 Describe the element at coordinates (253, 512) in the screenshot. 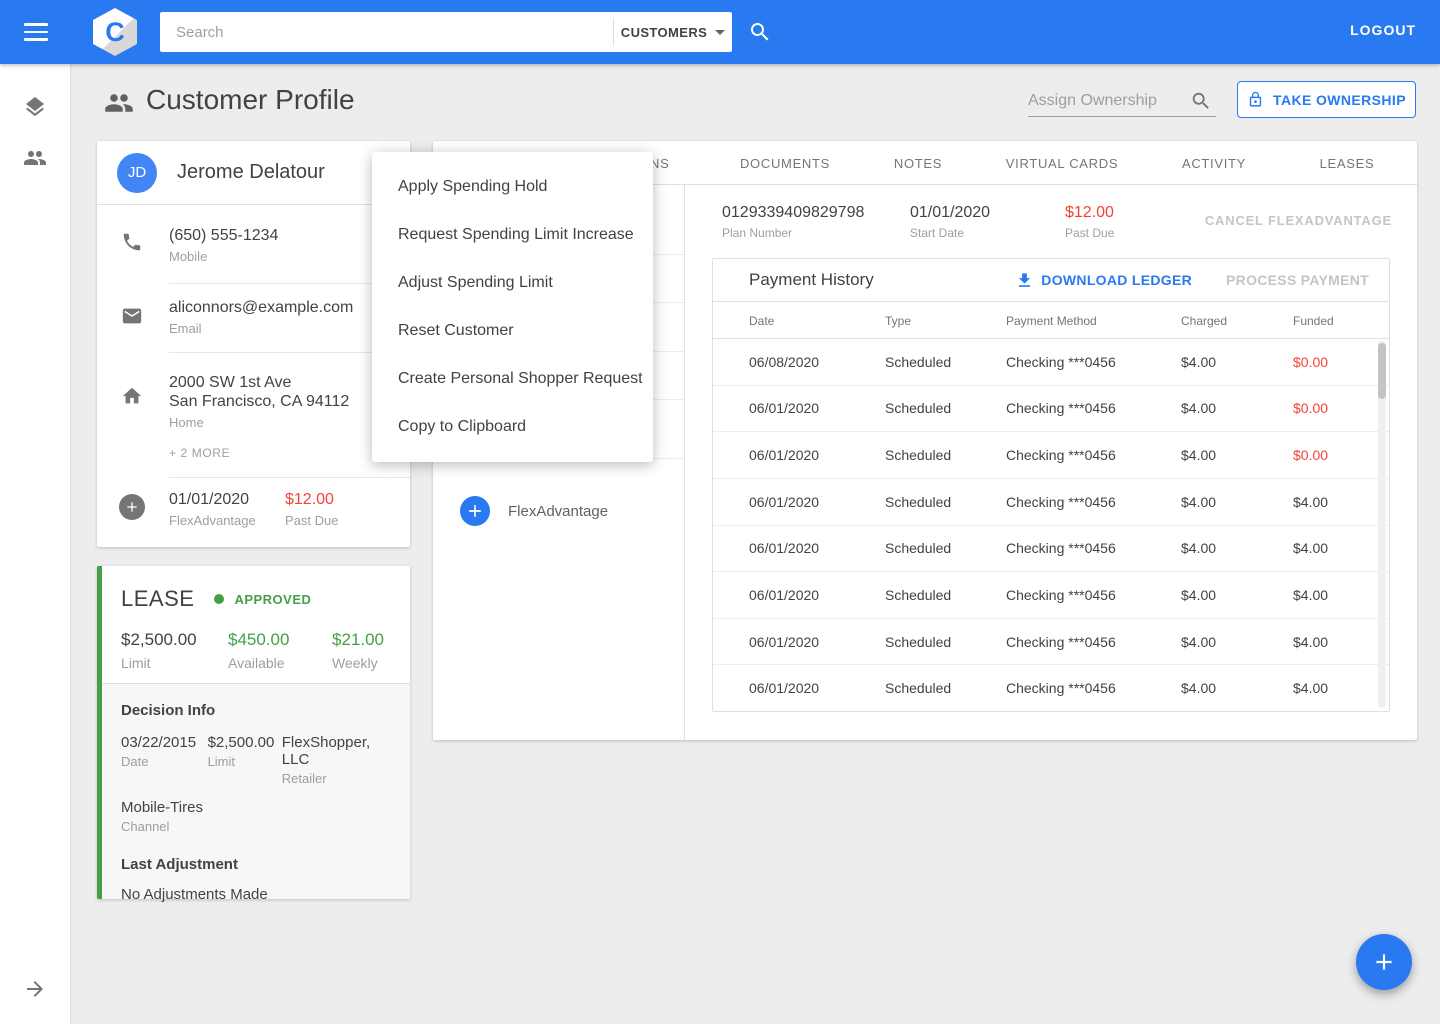

I see `flexadvantage-summary-row: 01/01/2020 FlexAdvantage $12.00 Past Due` at that location.